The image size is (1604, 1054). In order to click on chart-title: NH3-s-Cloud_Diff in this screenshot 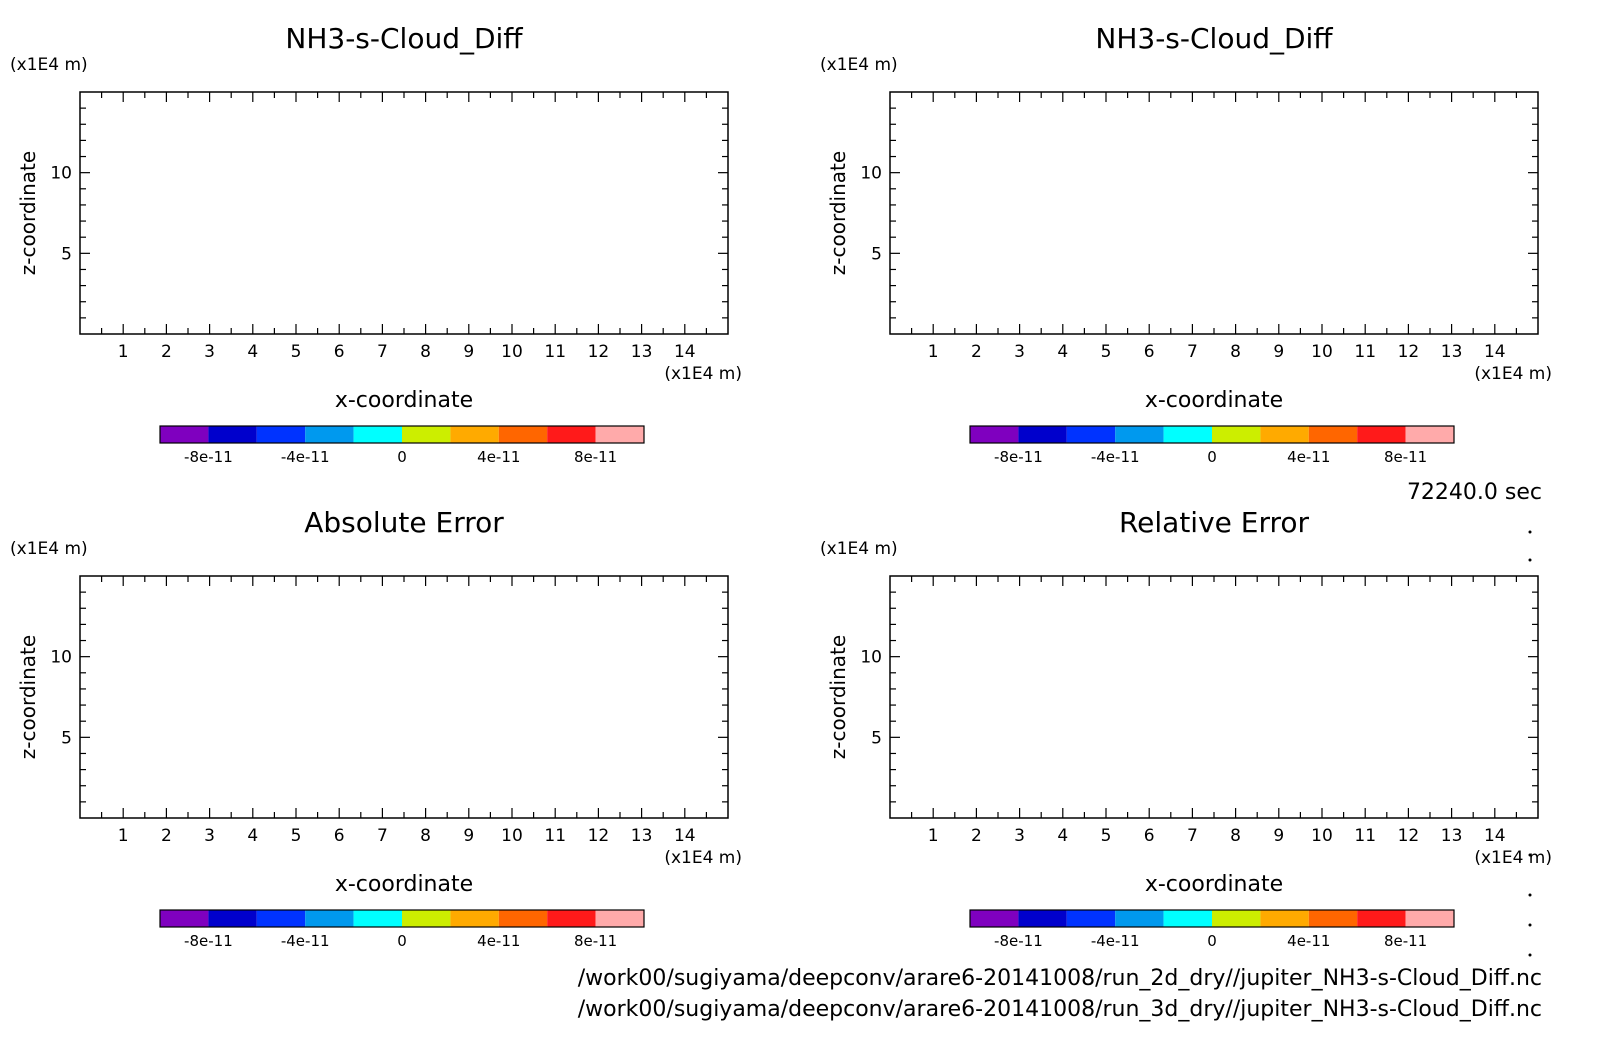, I will do `click(404, 38)`.